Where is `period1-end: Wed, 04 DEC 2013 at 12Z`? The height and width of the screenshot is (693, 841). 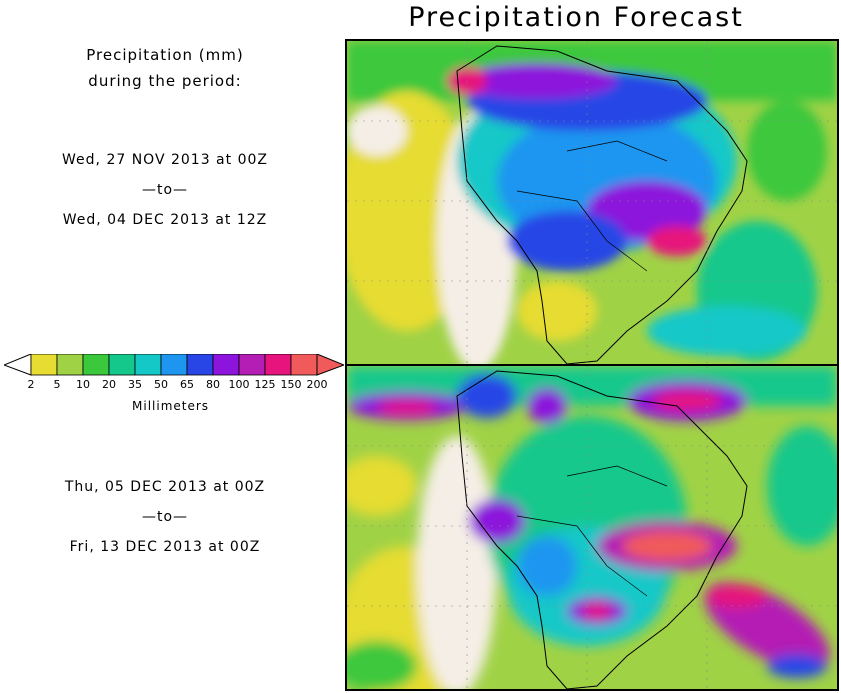
period1-end: Wed, 04 DEC 2013 at 12Z is located at coordinates (165, 220).